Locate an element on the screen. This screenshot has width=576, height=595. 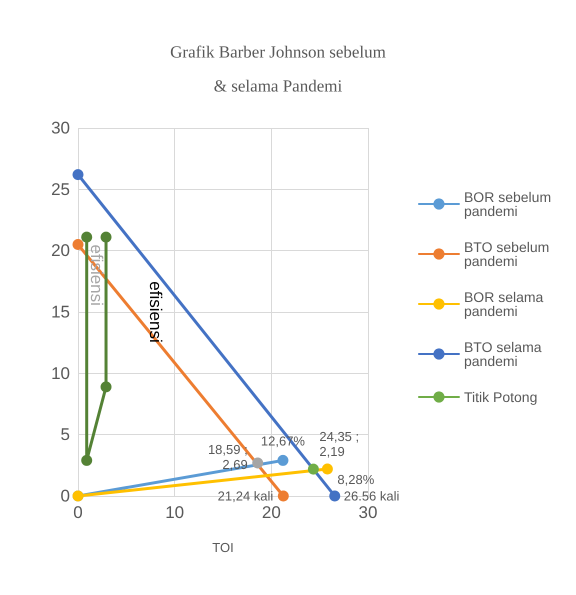
x-tick-label: 10 is located at coordinates (174, 512).